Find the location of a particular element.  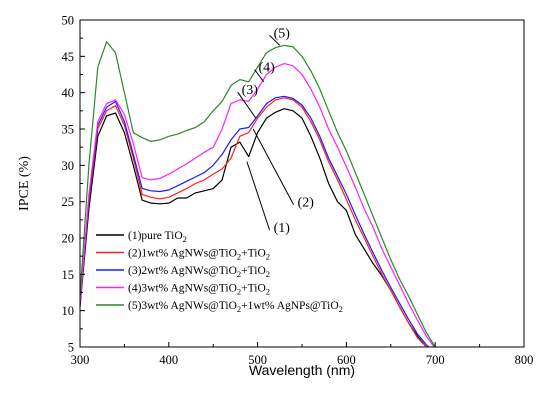

y-tick-label: 50 is located at coordinates (68, 21).